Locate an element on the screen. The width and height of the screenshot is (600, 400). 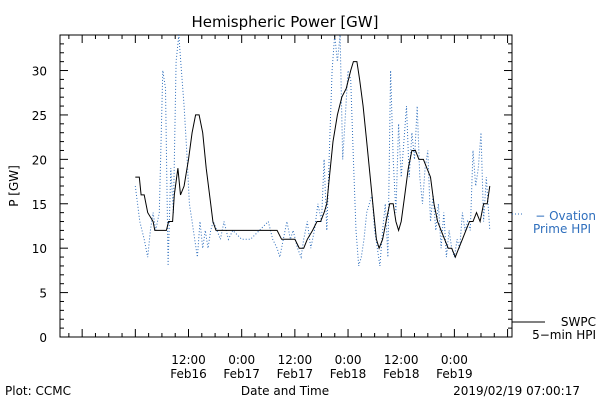
legend-ovation-sublabel: Prime HPI is located at coordinates (562, 229).